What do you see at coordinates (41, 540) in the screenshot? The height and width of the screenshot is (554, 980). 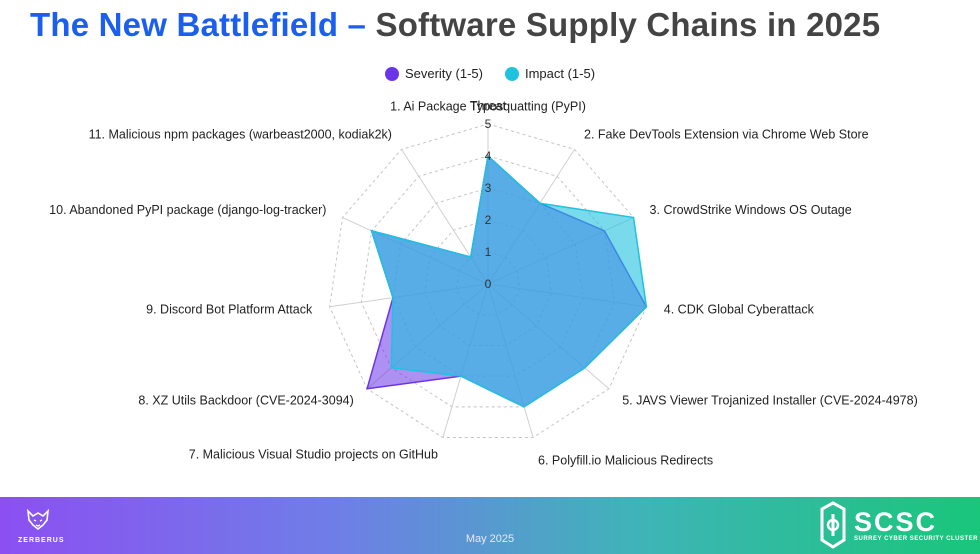 I see `zerberus-logo-text: ZERBERUS` at bounding box center [41, 540].